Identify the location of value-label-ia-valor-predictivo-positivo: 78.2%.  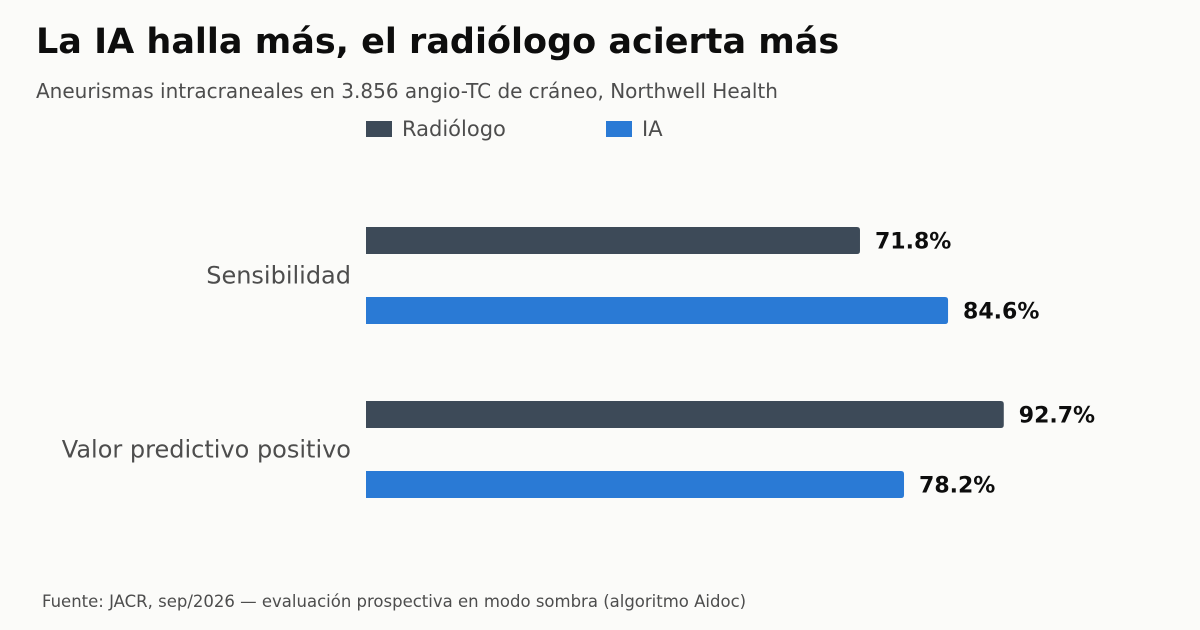
(957, 486).